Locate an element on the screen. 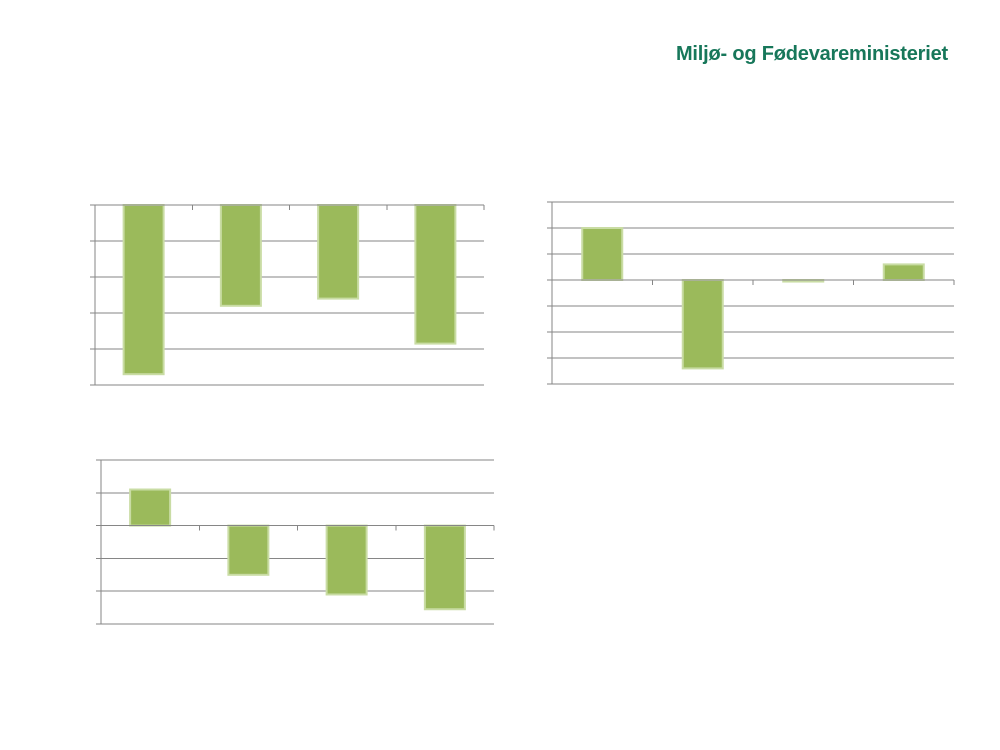  ministry-header-title: Miljø- og Fødevareministeriet is located at coordinates (811, 54).